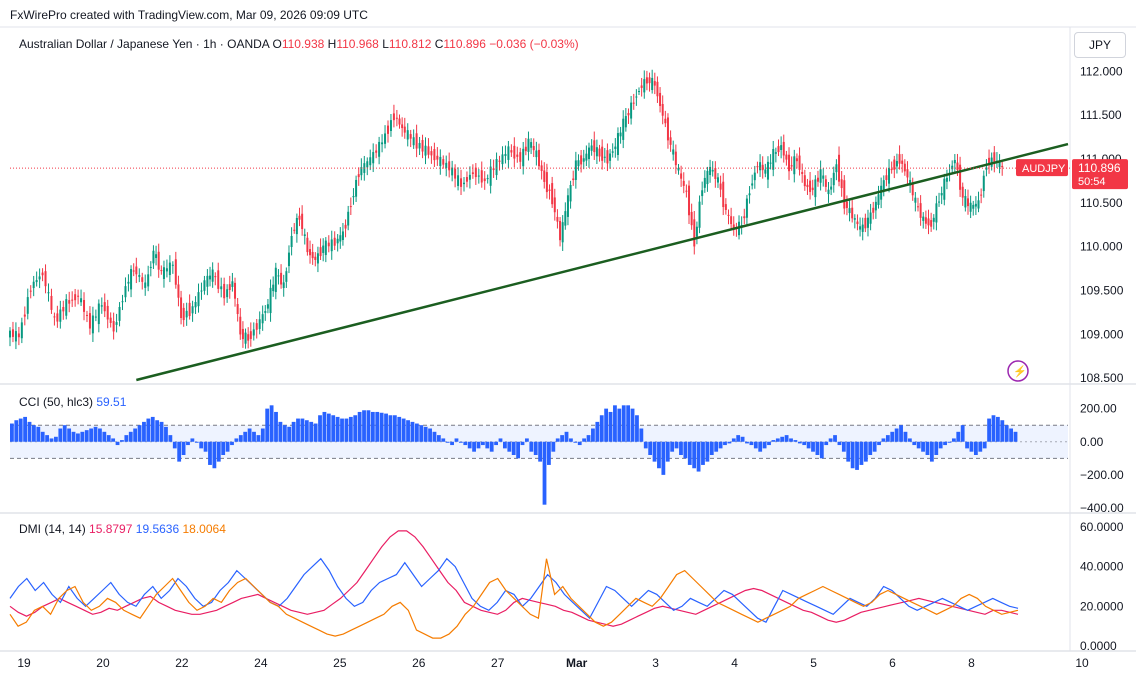  I want to click on time-tick-label: 25, so click(340, 663).